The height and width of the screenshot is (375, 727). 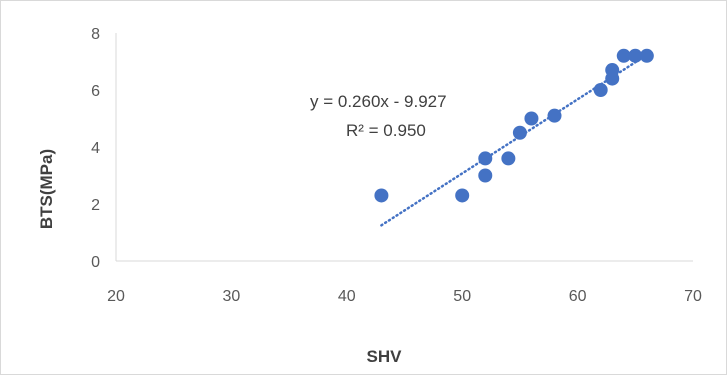 What do you see at coordinates (232, 296) in the screenshot?
I see `x-tick-label: 30` at bounding box center [232, 296].